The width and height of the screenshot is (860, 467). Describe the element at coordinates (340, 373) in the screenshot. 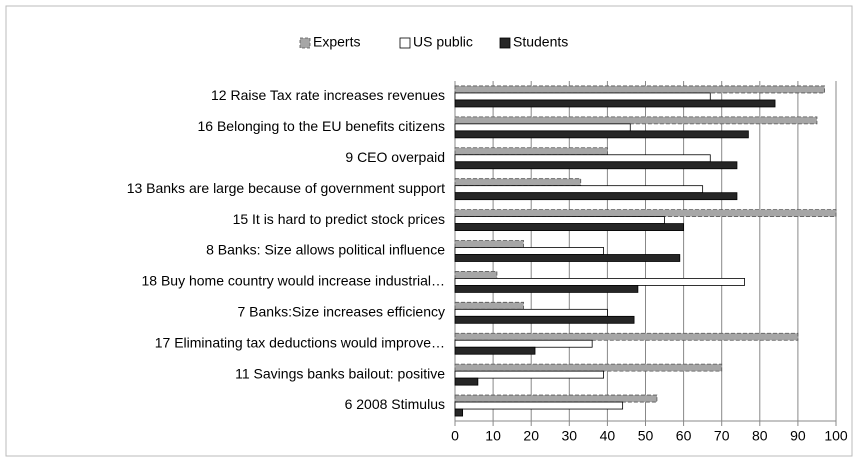

I see `y-tick-label: 11 Savings banks bailout: positive` at that location.